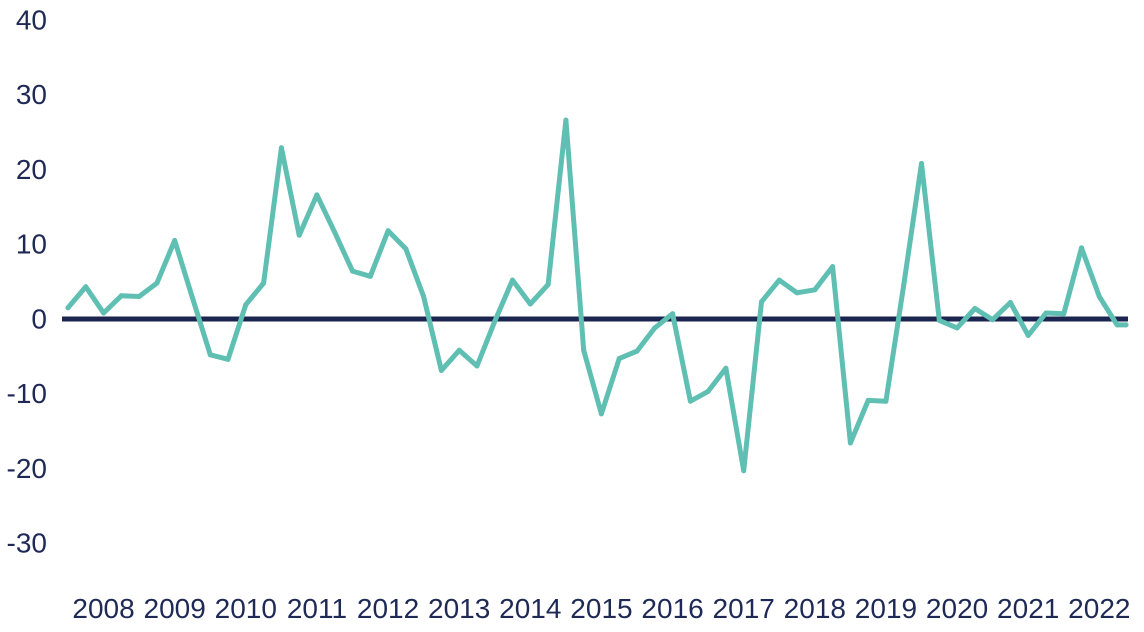  Describe the element at coordinates (175, 608) in the screenshot. I see `x-tick-label: 2009` at that location.